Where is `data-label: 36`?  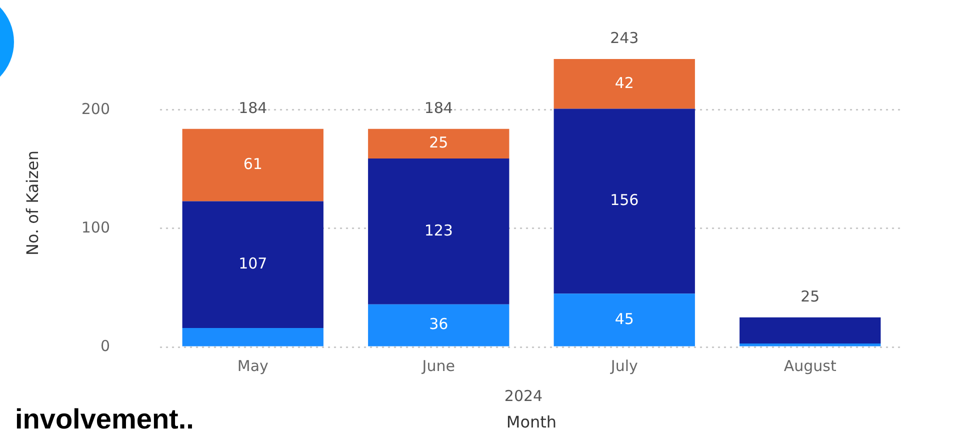 data-label: 36 is located at coordinates (438, 324).